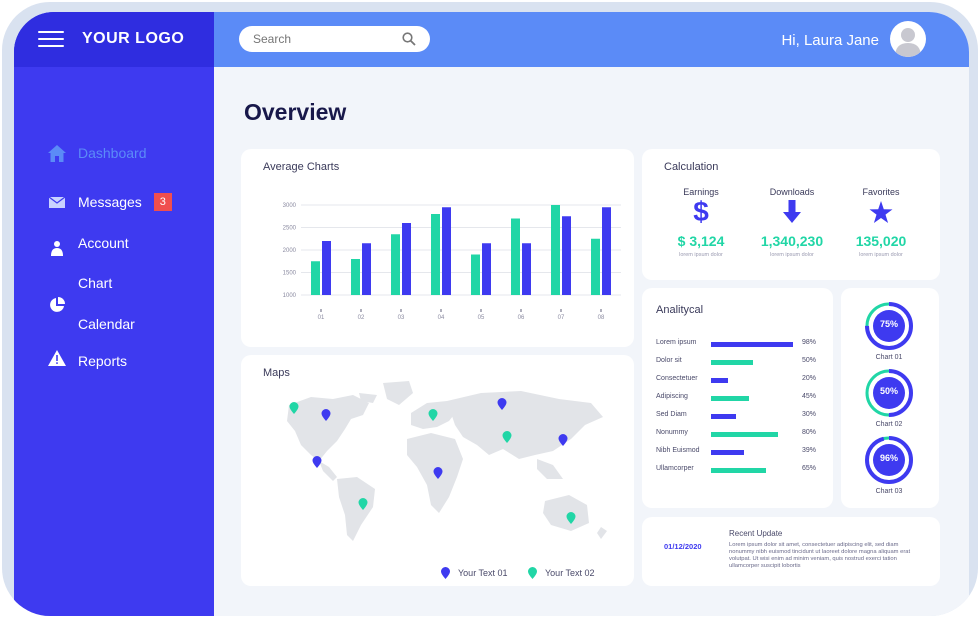 This screenshot has width=980, height=618. I want to click on world-map, so click(447, 461).